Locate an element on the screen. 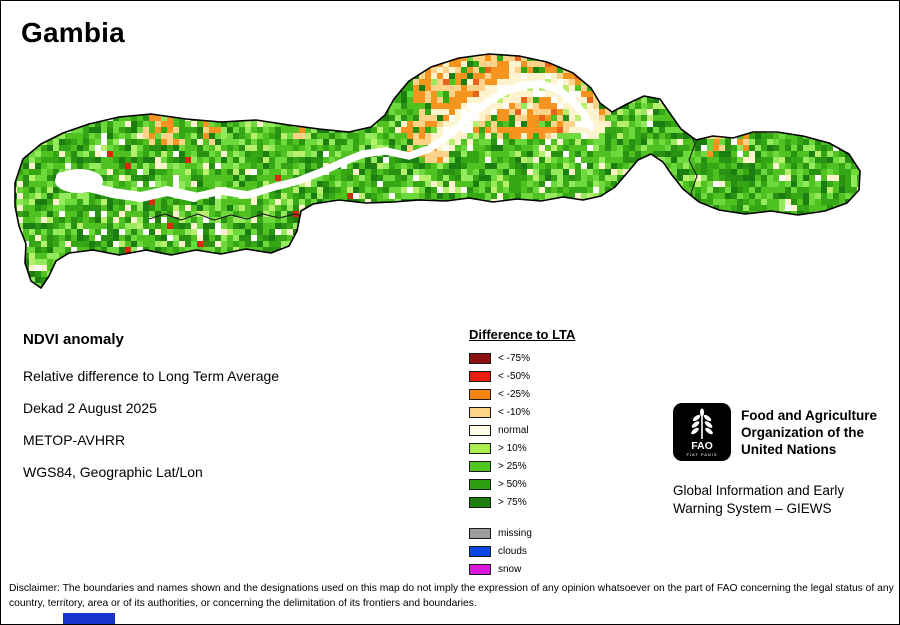 Image resolution: width=900 pixels, height=625 pixels. info-line-subtitle: Relative difference to Long Term Average is located at coordinates (151, 376).